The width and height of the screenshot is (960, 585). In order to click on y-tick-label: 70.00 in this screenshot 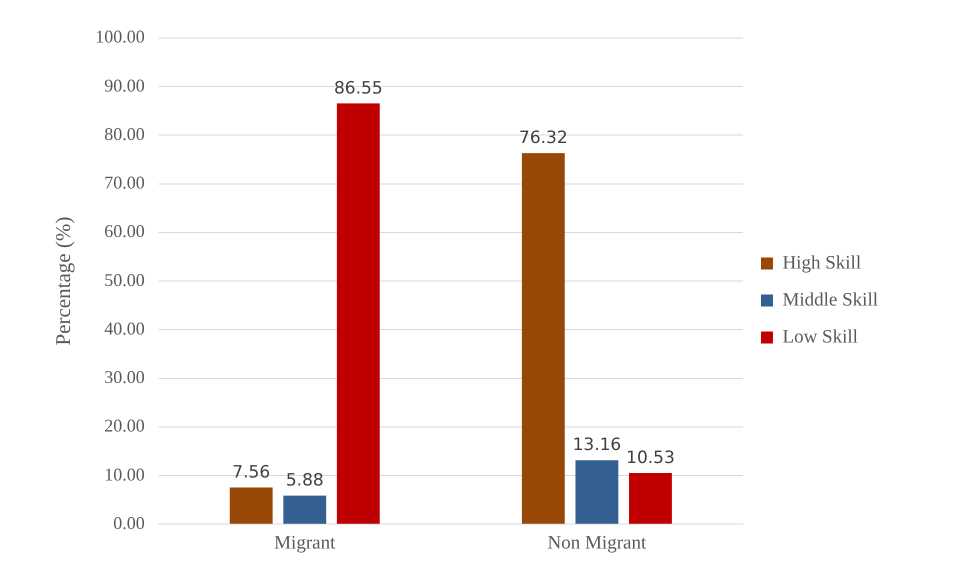, I will do `click(124, 182)`.